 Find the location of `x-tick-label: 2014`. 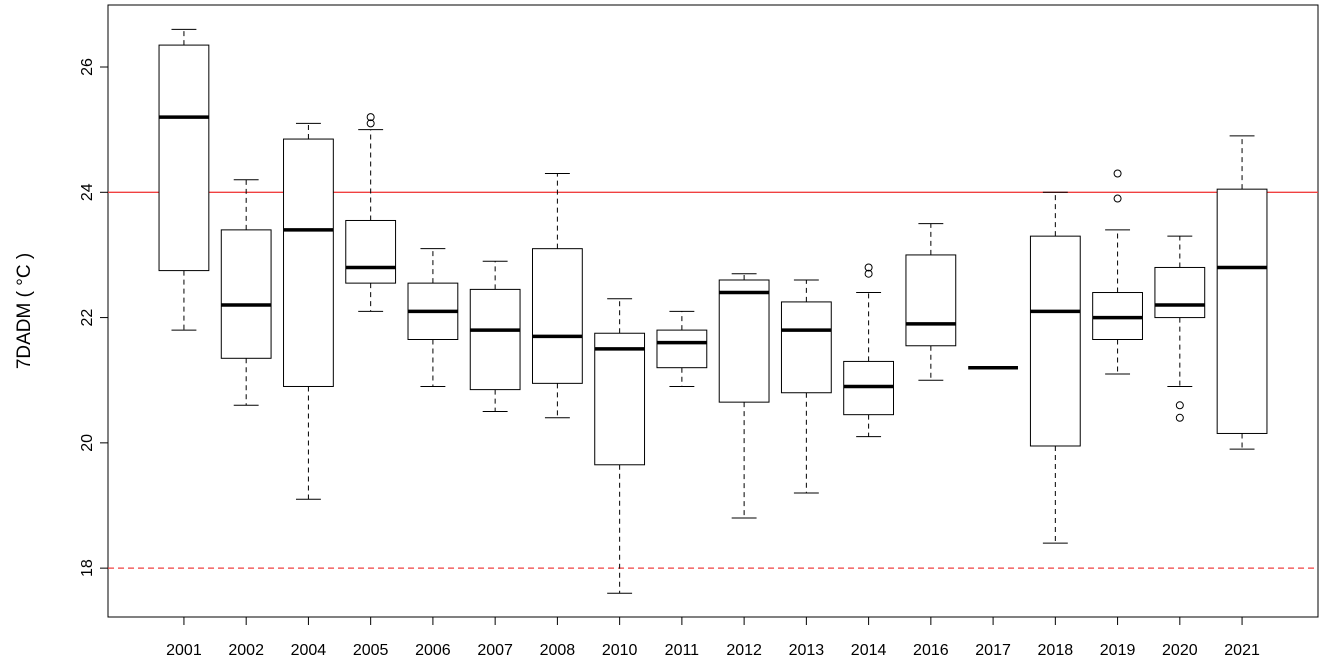

x-tick-label: 2014 is located at coordinates (869, 650).